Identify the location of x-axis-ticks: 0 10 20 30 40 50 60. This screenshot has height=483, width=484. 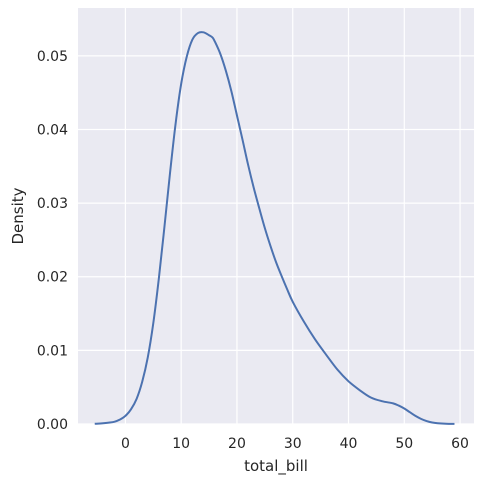
(295, 444).